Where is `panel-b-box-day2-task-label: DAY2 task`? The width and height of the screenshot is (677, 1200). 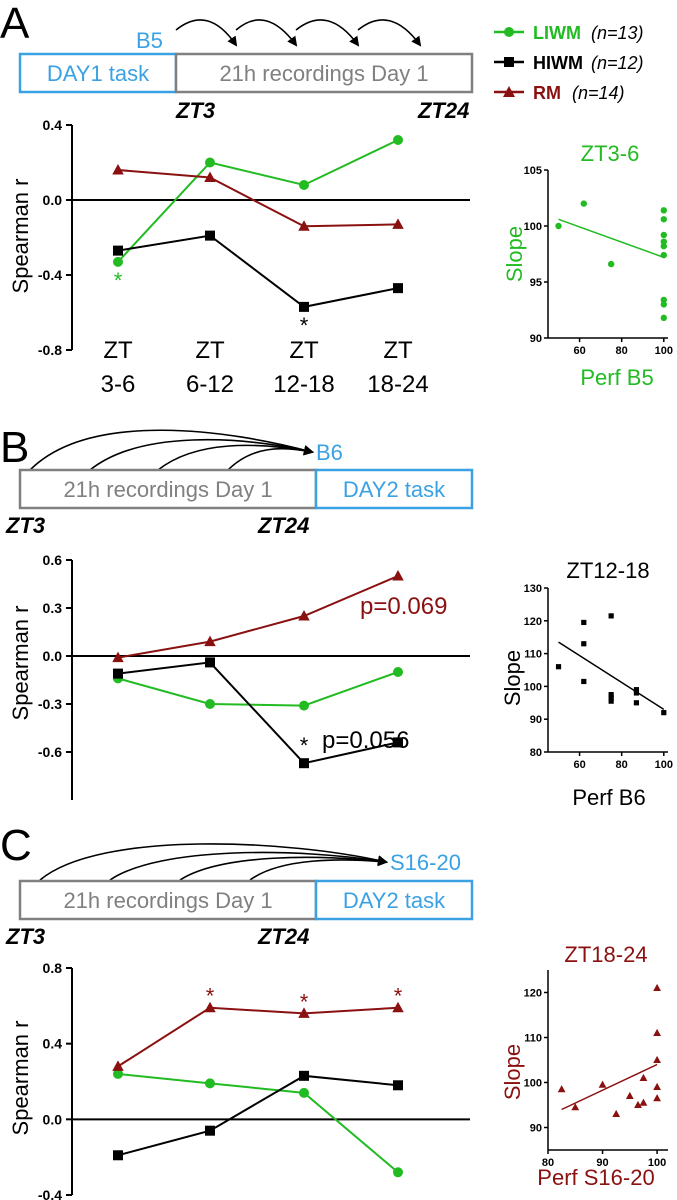
panel-b-box-day2-task-label: DAY2 task is located at coordinates (394, 489).